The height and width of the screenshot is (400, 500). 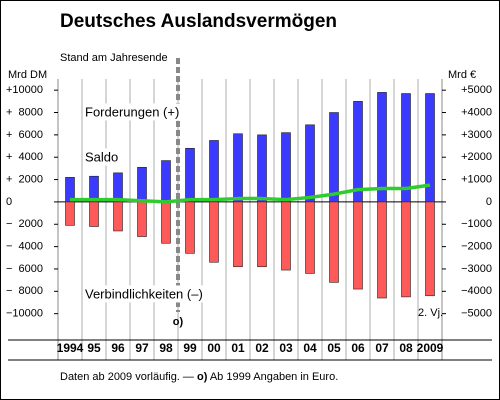 What do you see at coordinates (142, 348) in the screenshot?
I see `x-tick-label: 97` at bounding box center [142, 348].